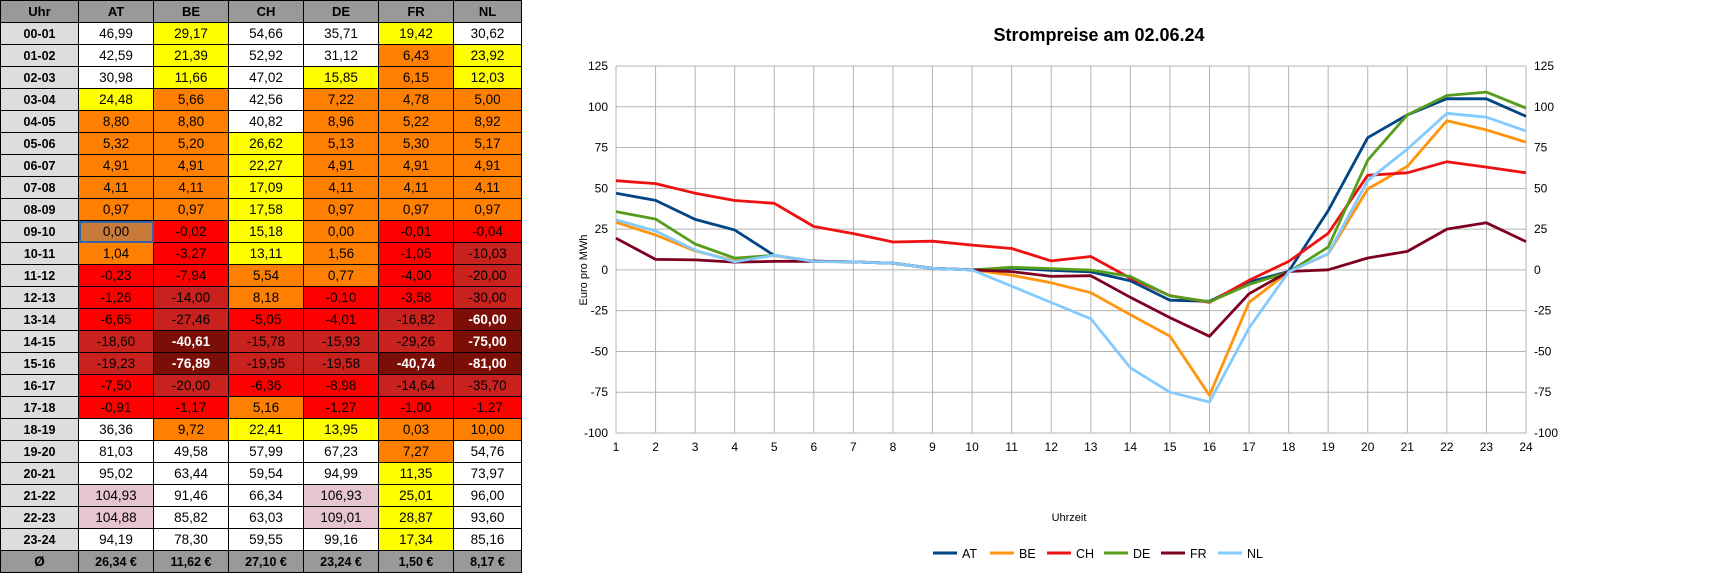 This screenshot has width=1711, height=578. I want to click on hour-cell: 01-02, so click(39, 55).